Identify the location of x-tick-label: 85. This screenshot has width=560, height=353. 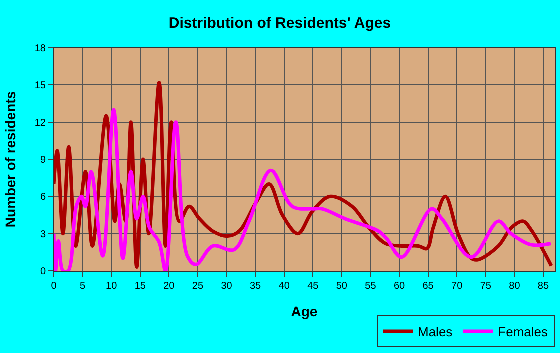
(544, 286).